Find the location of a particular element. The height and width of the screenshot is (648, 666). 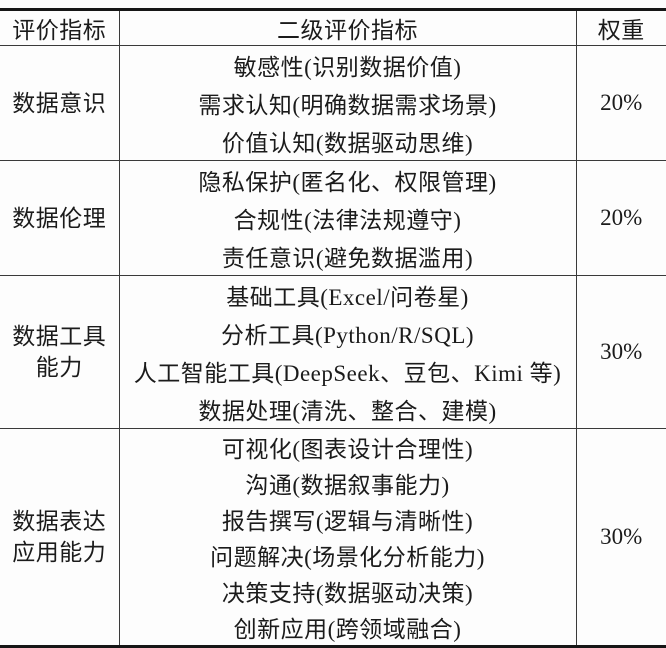

category-cell: 数据伦理 is located at coordinates (60, 218).